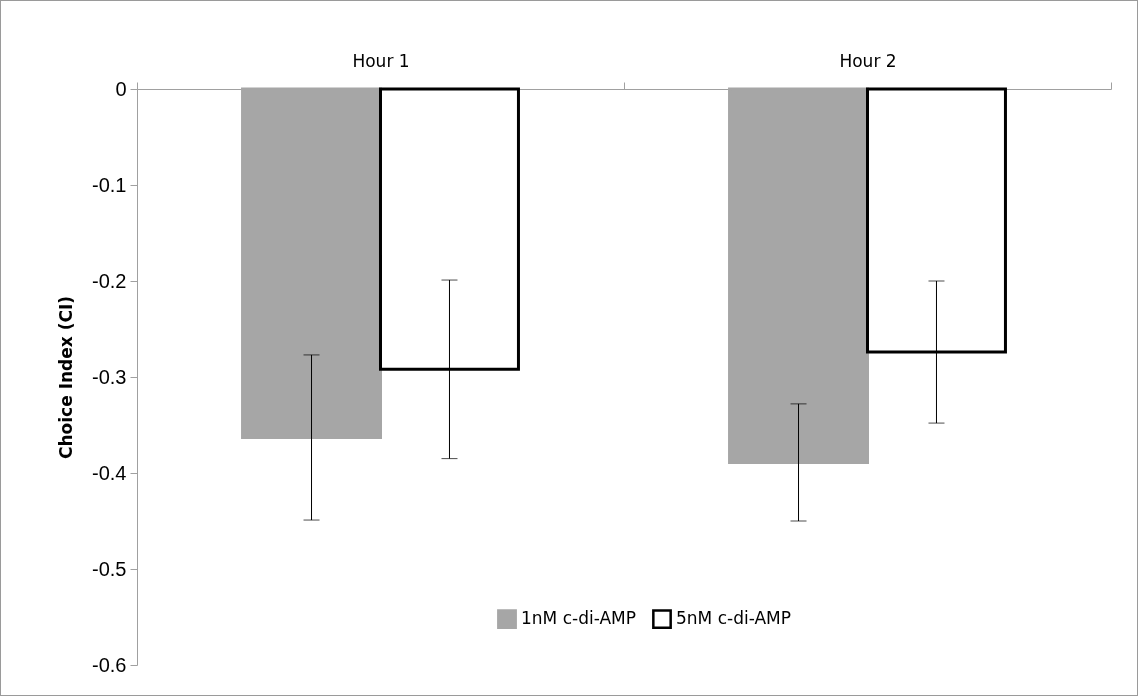 The width and height of the screenshot is (1140, 698). Describe the element at coordinates (733, 618) in the screenshot. I see `legend-label: 5nM c-di-AMP` at that location.